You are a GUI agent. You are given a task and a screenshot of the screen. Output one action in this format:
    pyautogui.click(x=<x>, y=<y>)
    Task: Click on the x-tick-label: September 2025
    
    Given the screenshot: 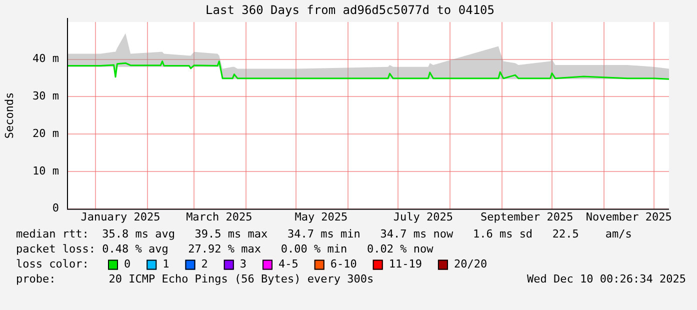 What is the action you would take?
    pyautogui.click(x=527, y=217)
    